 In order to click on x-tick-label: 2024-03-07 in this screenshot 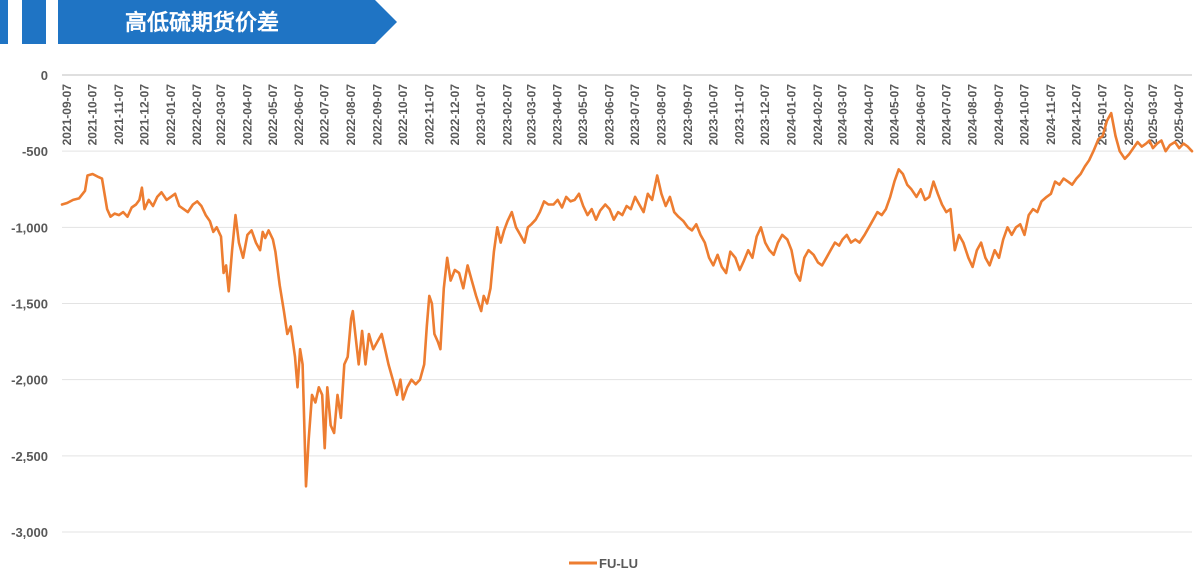, I will do `click(843, 115)`.